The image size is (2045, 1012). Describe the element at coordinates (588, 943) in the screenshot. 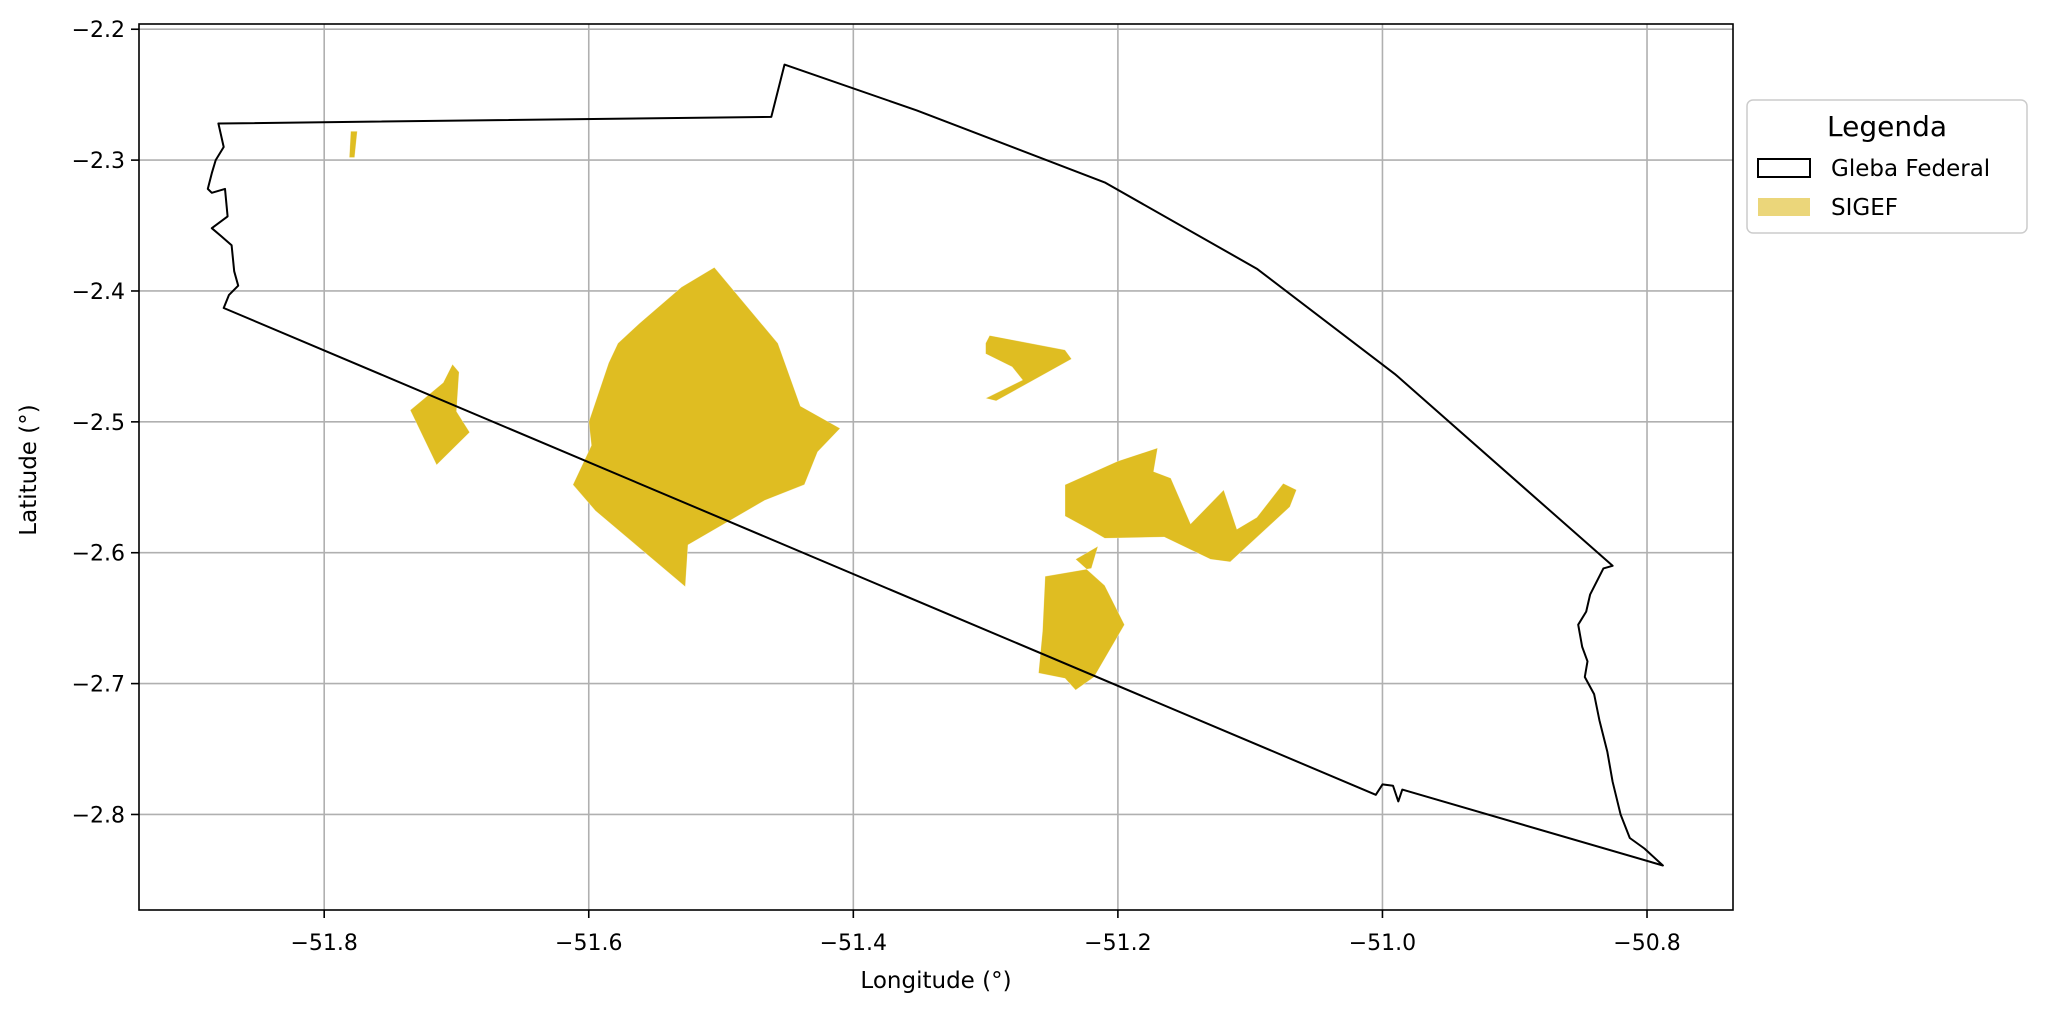

I see `x-tick-label: −51.6` at that location.